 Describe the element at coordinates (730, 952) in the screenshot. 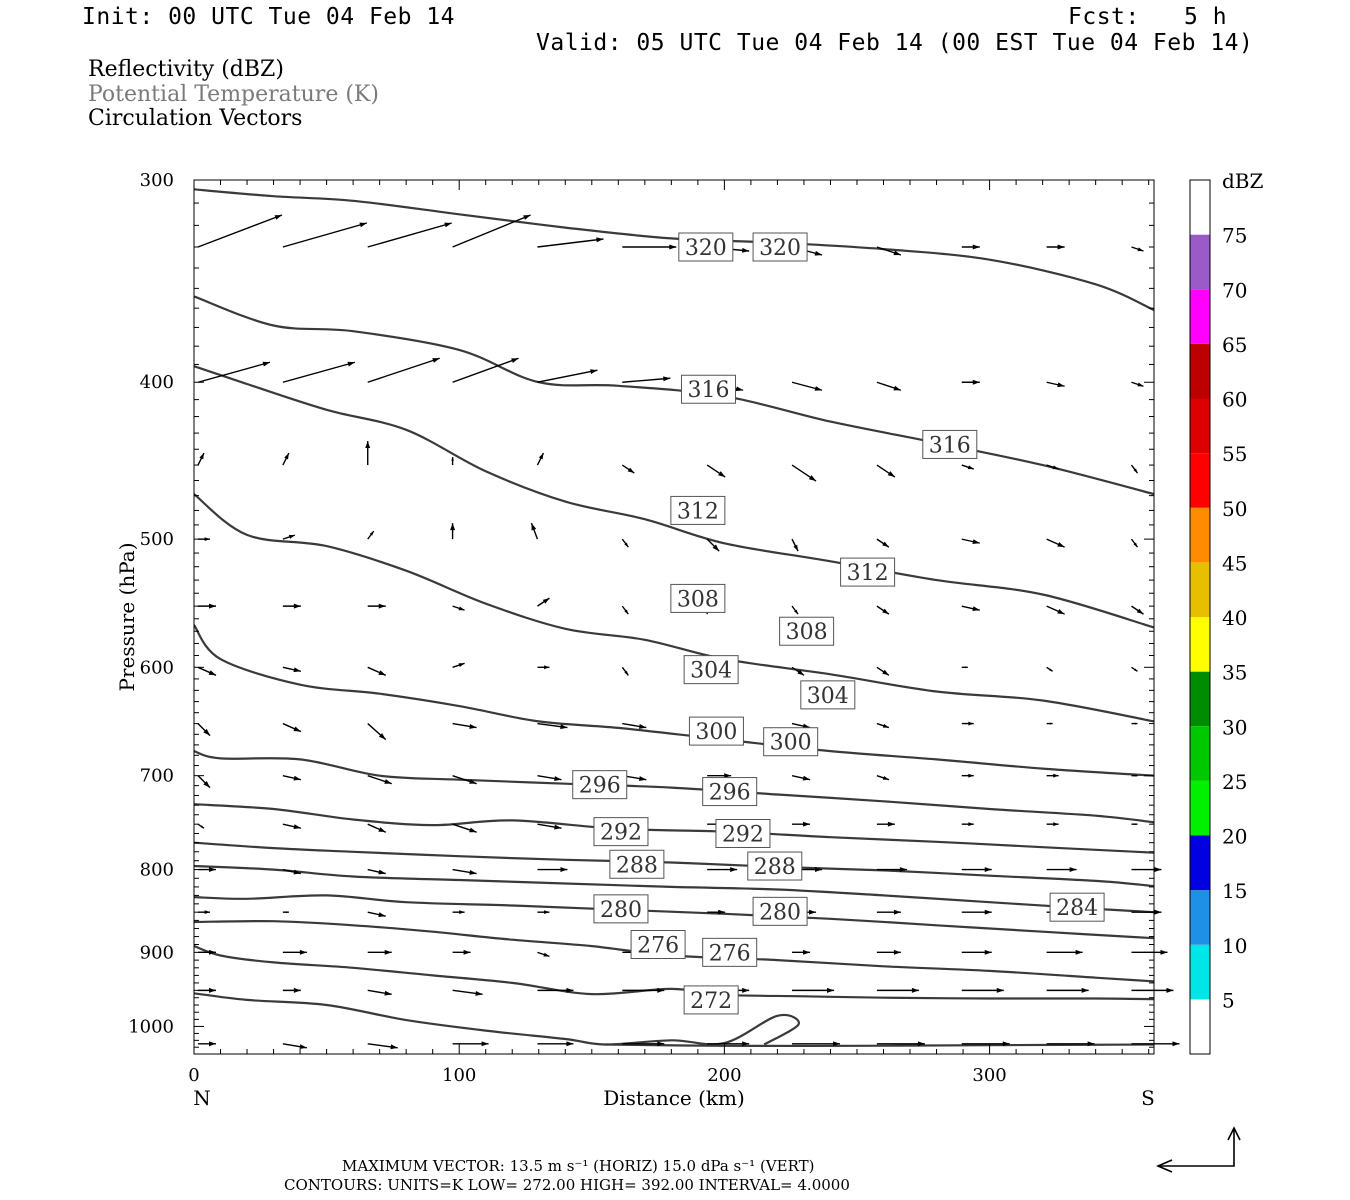

I see `contour-label: 276` at that location.